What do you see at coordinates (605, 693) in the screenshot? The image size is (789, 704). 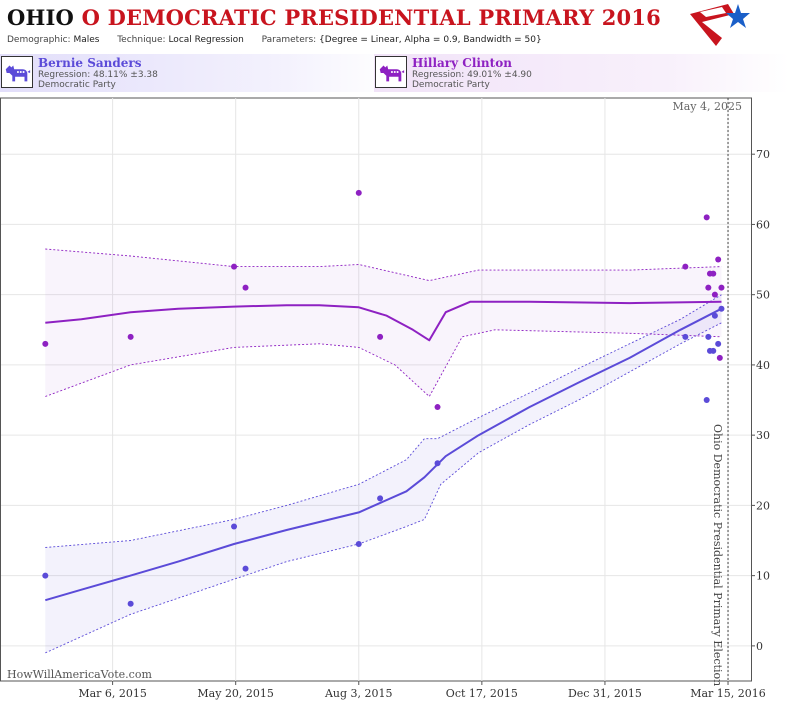 I see `x-tick-label: Dec 31, 2015` at bounding box center [605, 693].